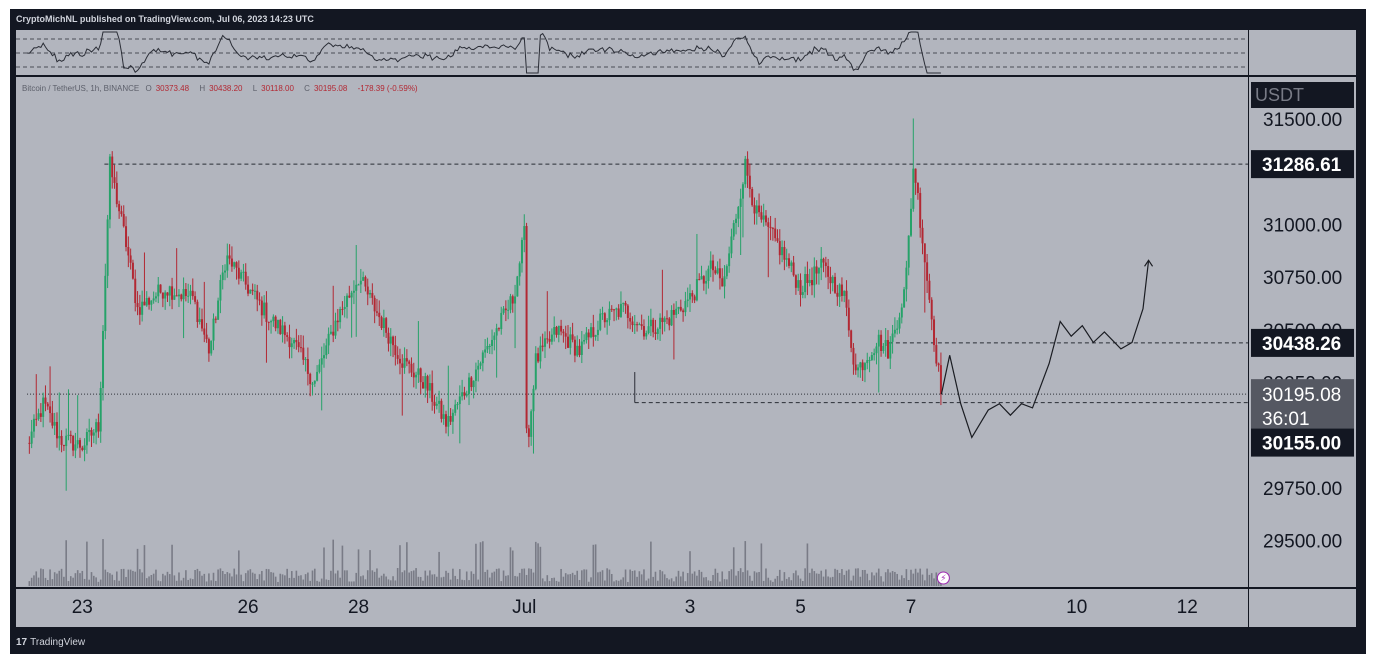 The width and height of the screenshot is (1380, 668). I want to click on time-tick-label: 23, so click(82, 607).